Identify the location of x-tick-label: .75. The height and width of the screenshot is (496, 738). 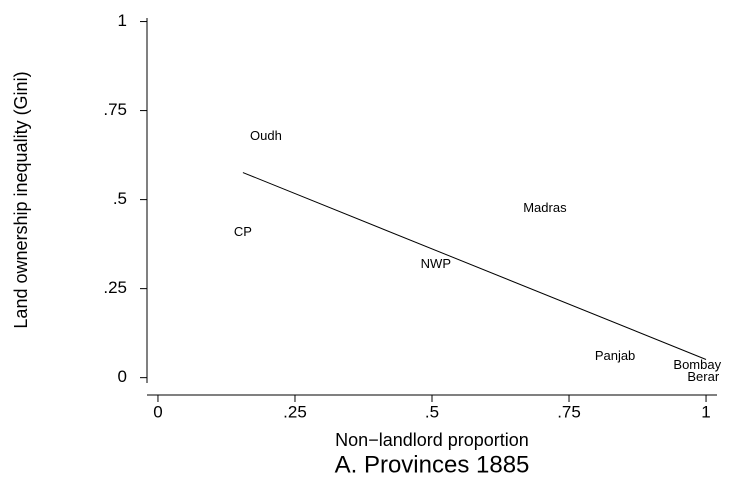
(569, 411).